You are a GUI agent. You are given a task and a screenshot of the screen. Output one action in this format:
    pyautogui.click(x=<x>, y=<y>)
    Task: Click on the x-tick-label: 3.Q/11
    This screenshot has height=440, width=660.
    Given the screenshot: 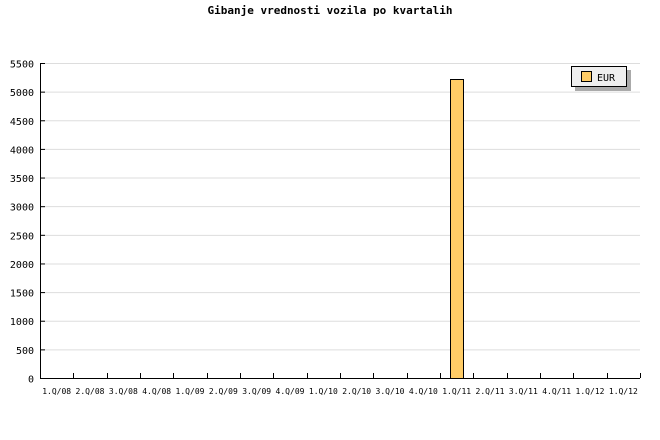 What is the action you would take?
    pyautogui.click(x=523, y=391)
    